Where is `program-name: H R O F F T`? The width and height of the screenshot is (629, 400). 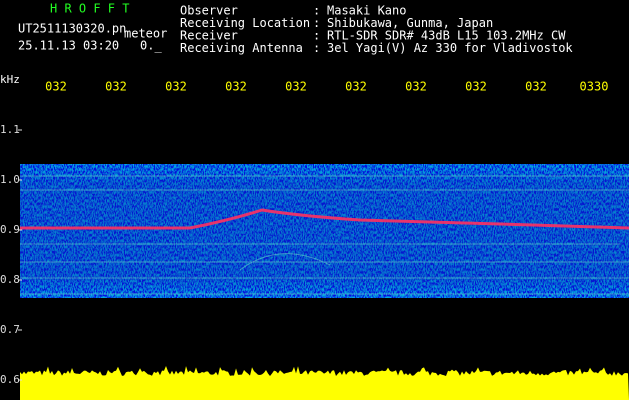 program-name: H R O F F T is located at coordinates (89, 9).